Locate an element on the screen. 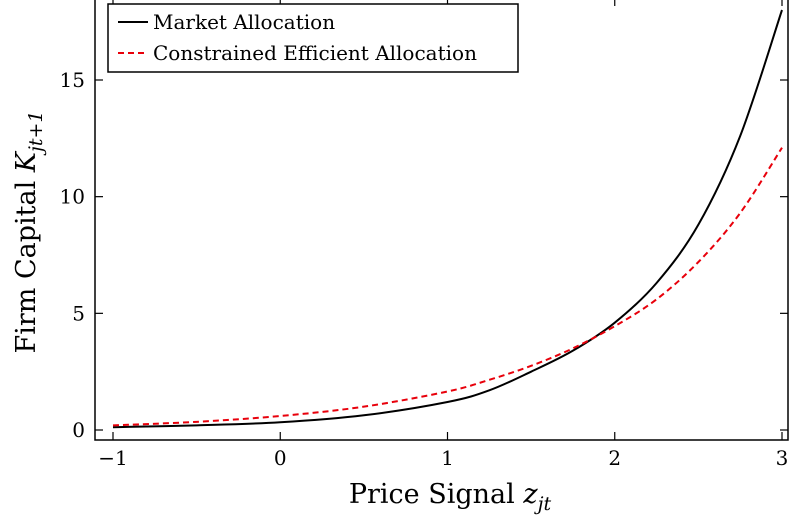  x-axis-label-symbol: z is located at coordinates (530, 494).